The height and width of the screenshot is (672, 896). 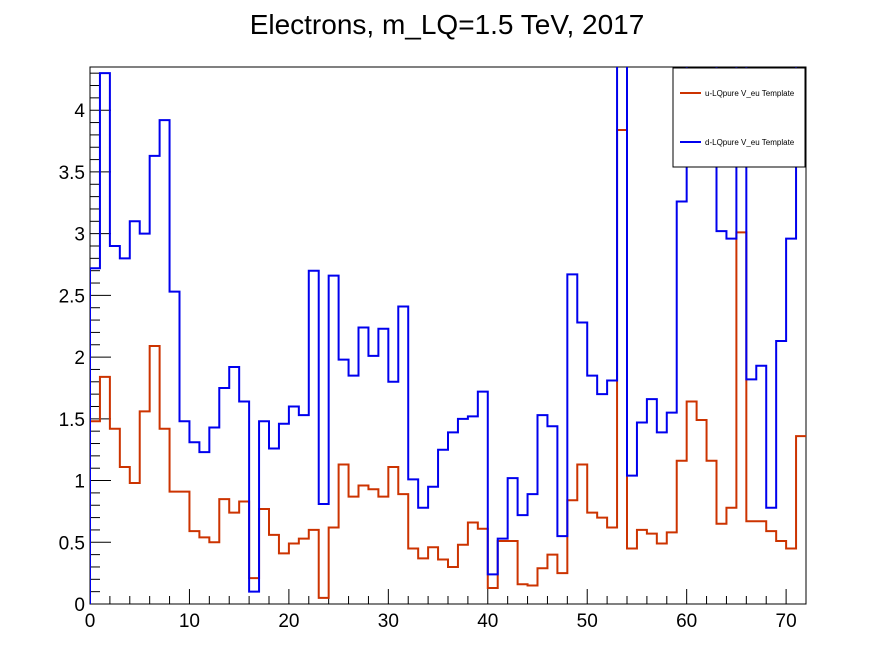 What do you see at coordinates (587, 621) in the screenshot?
I see `x-tick-label: 50` at bounding box center [587, 621].